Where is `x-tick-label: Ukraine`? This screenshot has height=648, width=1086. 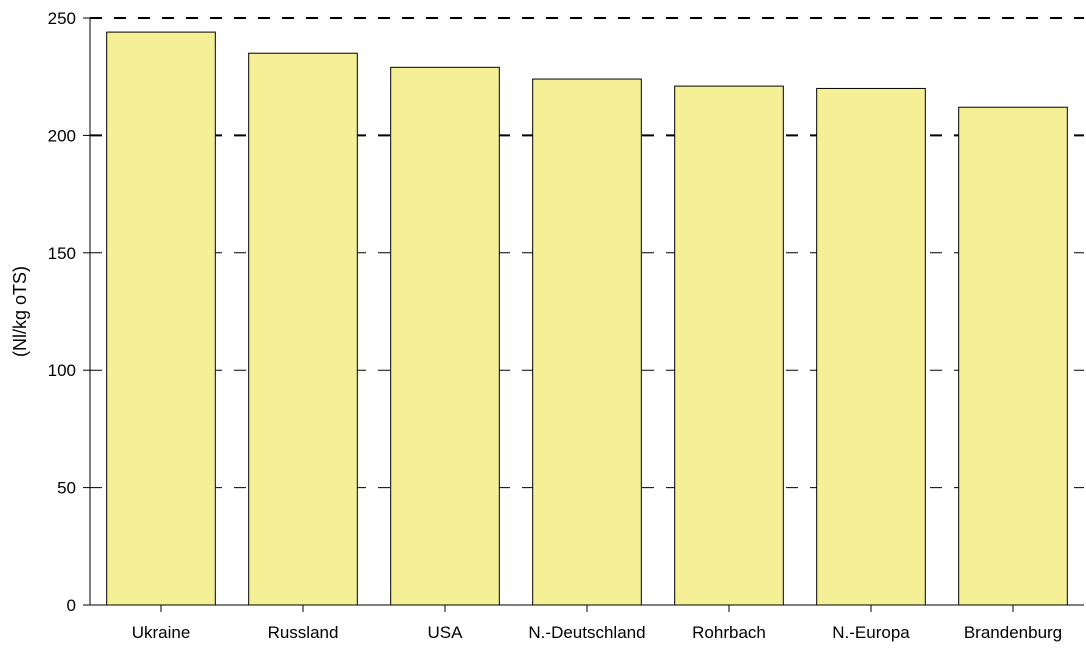 x-tick-label: Ukraine is located at coordinates (161, 632).